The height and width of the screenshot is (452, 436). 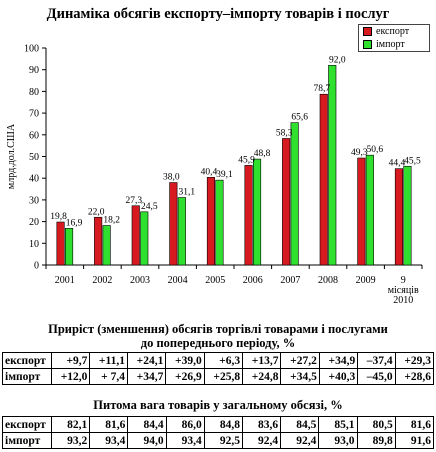 What do you see at coordinates (338, 440) in the screenshot?
I see `table-cell: 93,0` at bounding box center [338, 440].